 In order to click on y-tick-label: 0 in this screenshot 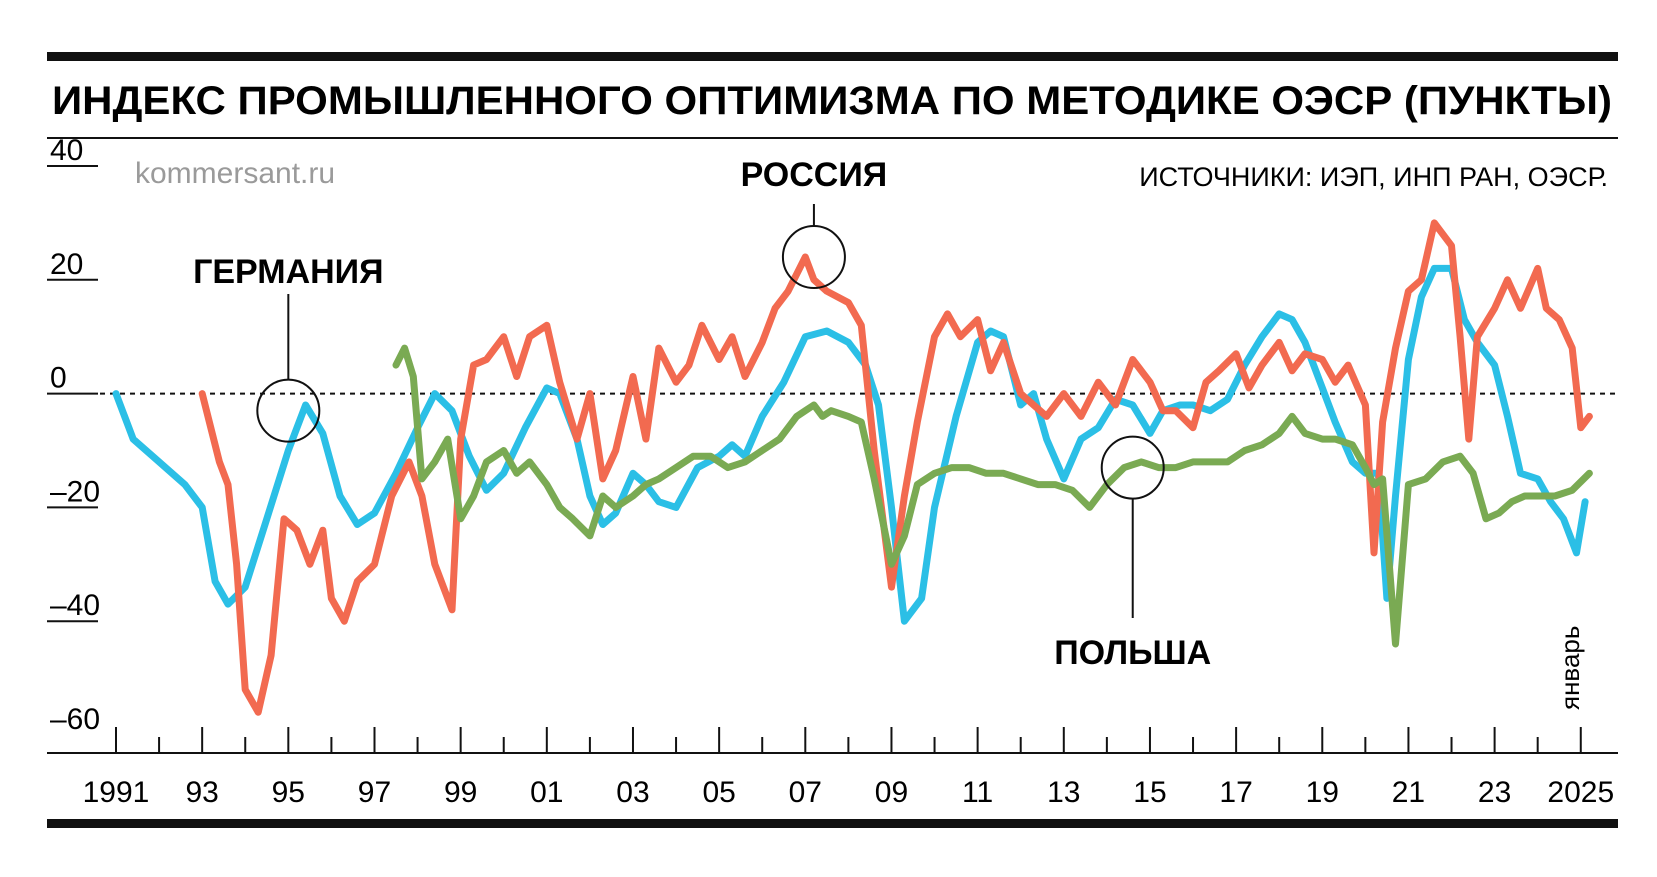, I will do `click(58, 378)`.